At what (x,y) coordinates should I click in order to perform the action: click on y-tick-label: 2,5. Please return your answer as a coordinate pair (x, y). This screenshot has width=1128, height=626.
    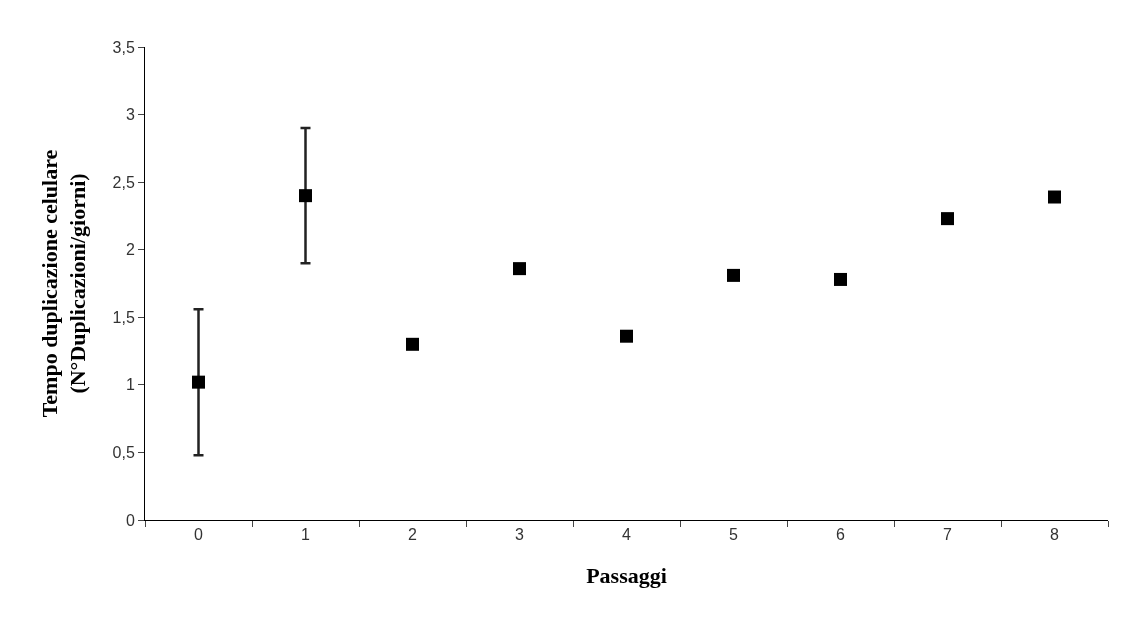
    Looking at the image, I should click on (123, 182).